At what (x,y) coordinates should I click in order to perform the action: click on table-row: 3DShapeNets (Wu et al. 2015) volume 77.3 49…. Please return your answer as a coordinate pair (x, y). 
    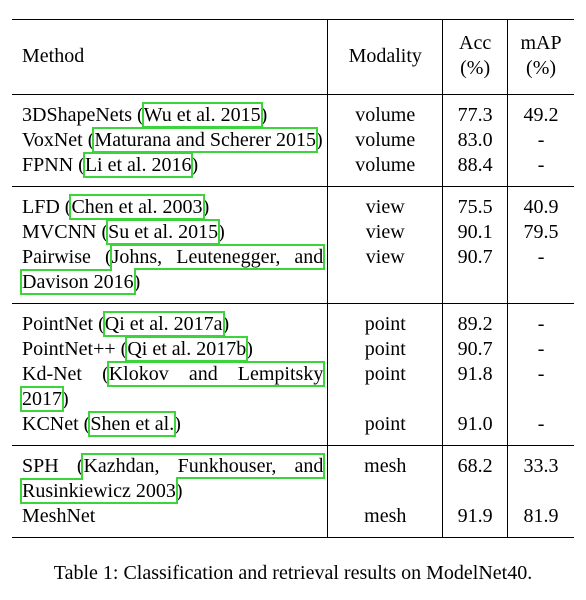
    Looking at the image, I should click on (293, 111).